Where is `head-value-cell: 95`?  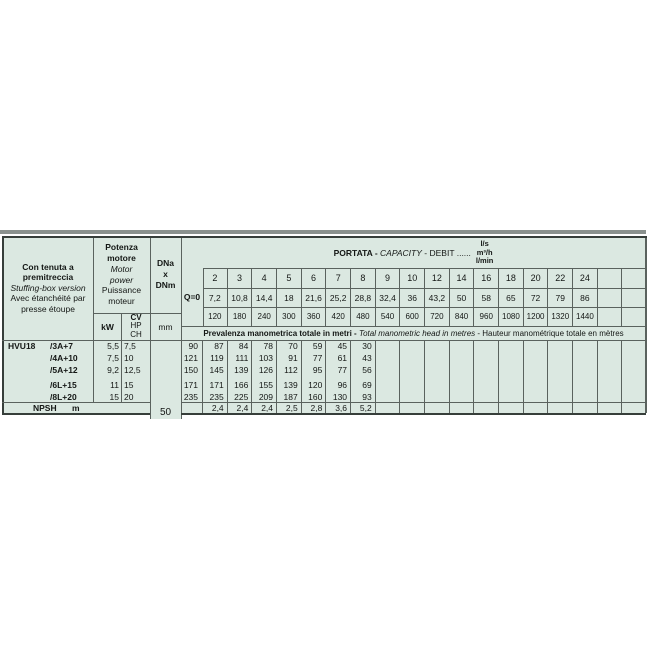
head-value-cell: 95 is located at coordinates (314, 370).